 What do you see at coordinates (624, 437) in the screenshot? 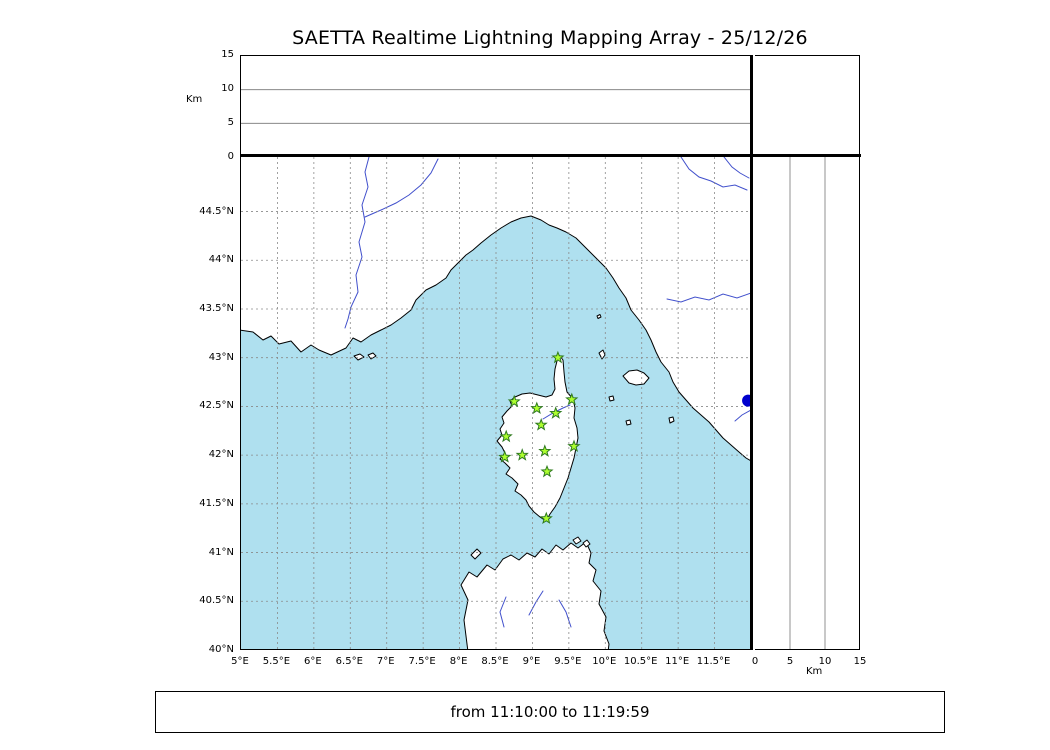
I see `map-markers` at bounding box center [624, 437].